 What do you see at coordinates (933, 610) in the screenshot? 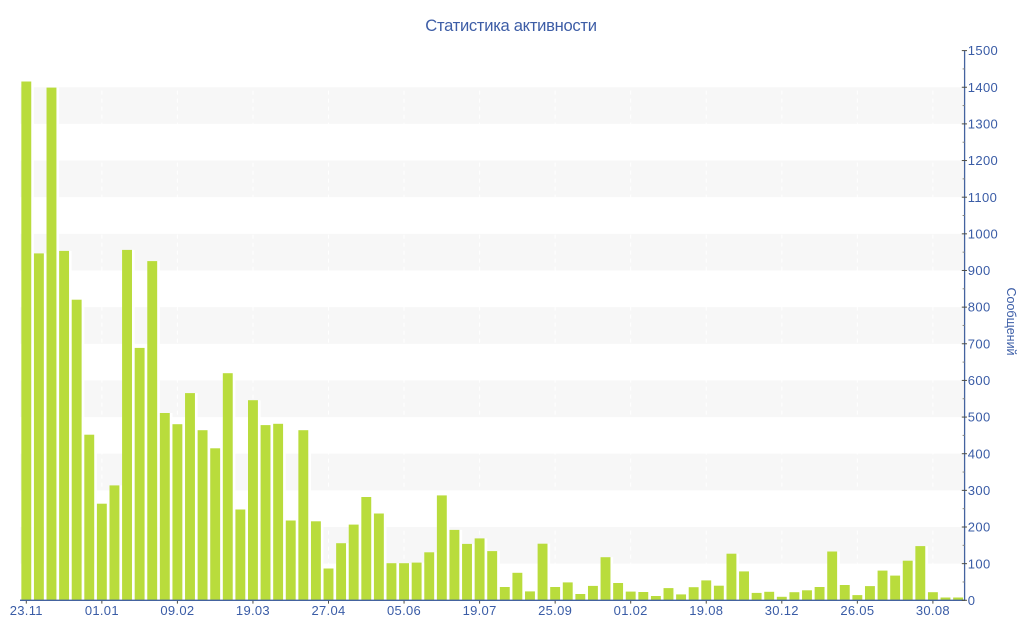
I see `svg-text: 30.08` at bounding box center [933, 610].